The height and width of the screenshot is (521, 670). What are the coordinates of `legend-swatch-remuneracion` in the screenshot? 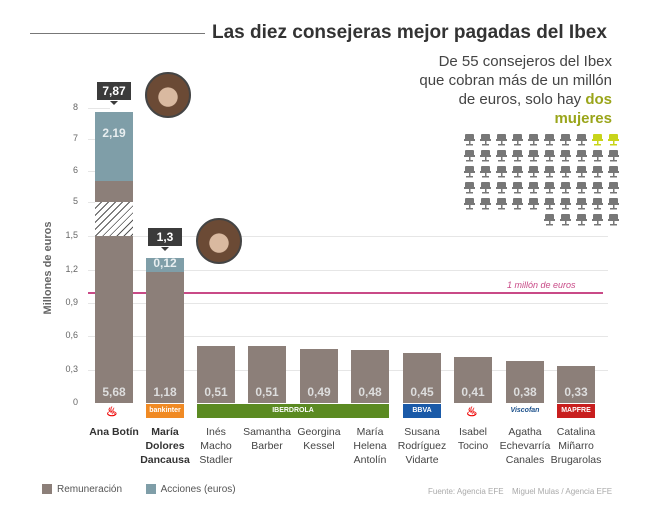 It's located at (47, 489).